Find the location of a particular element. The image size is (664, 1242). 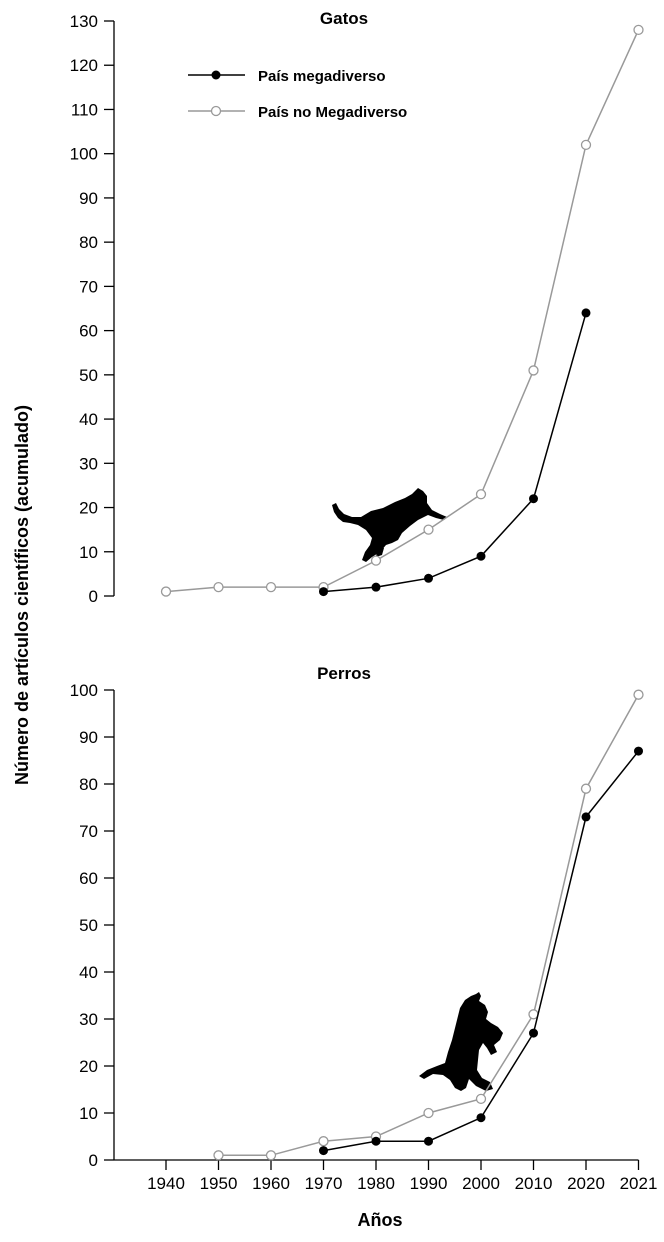

x-tick-label: 1970 is located at coordinates (324, 1183).